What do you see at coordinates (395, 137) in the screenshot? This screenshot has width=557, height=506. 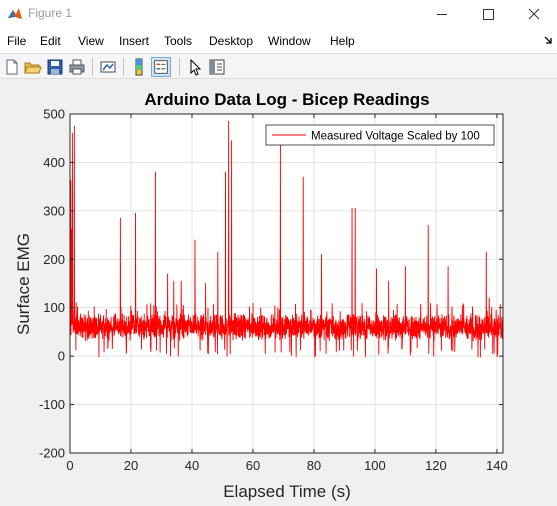 I see `legend-entry-measured-voltage: Measured Voltage Scaled by 100` at bounding box center [395, 137].